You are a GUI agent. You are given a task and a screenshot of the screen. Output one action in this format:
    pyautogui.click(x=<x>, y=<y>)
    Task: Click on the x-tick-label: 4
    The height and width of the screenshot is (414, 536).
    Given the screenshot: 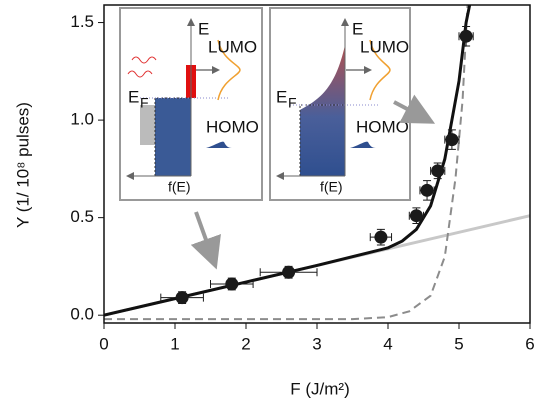 What is the action you would take?
    pyautogui.click(x=387, y=343)
    